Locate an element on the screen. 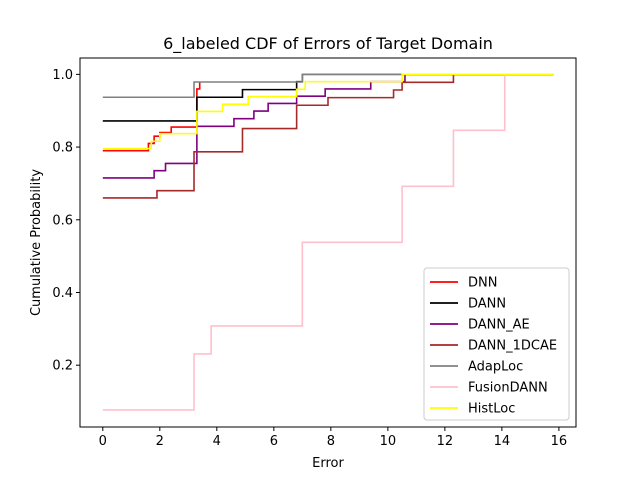 Image resolution: width=640 pixels, height=480 pixels. legend-label-dann: DANN is located at coordinates (487, 304).